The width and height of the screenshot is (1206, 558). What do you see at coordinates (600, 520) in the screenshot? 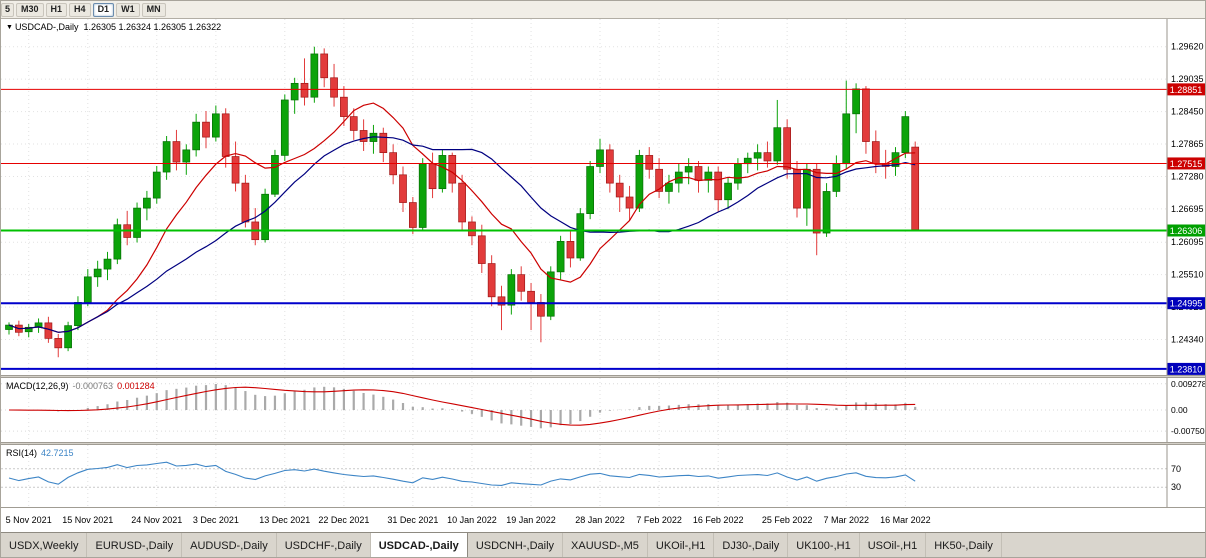
I see `time-axis-label: 28 Jan 2022` at bounding box center [600, 520].